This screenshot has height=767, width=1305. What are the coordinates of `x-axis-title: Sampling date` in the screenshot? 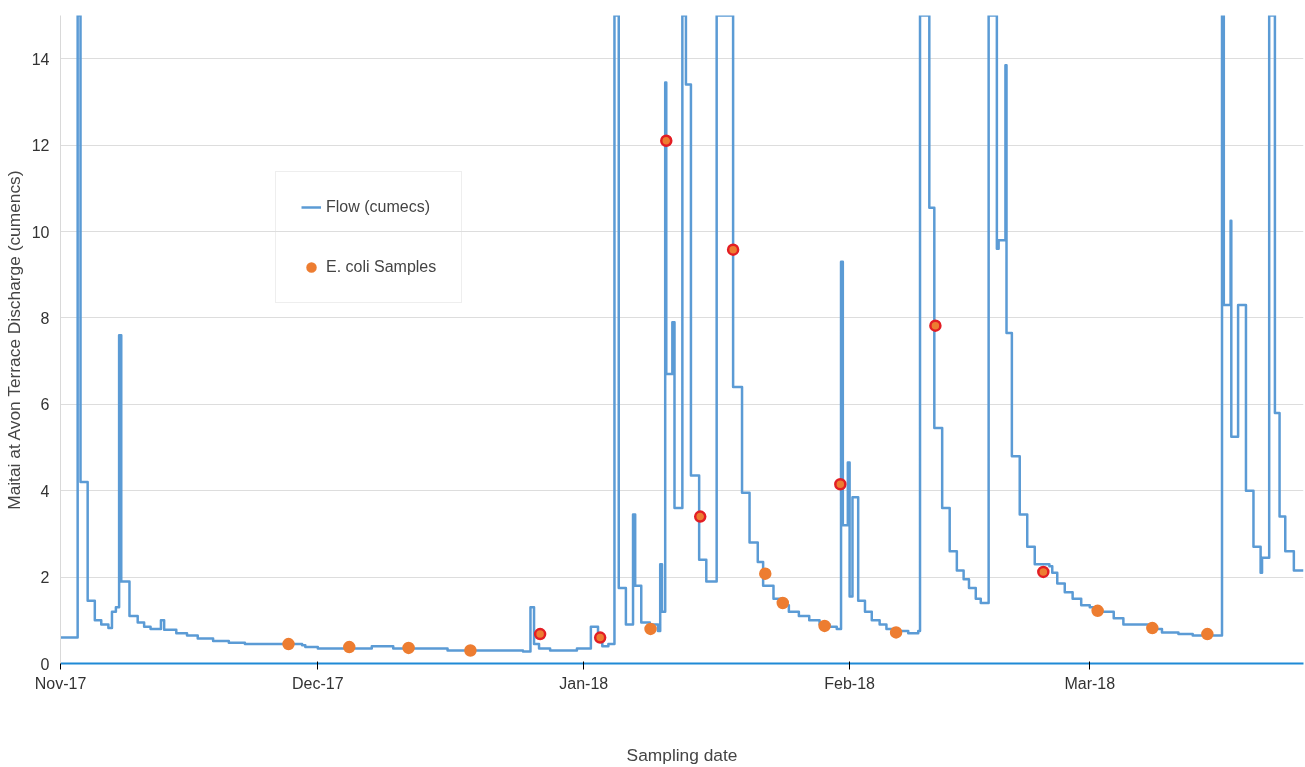 It's located at (682, 754).